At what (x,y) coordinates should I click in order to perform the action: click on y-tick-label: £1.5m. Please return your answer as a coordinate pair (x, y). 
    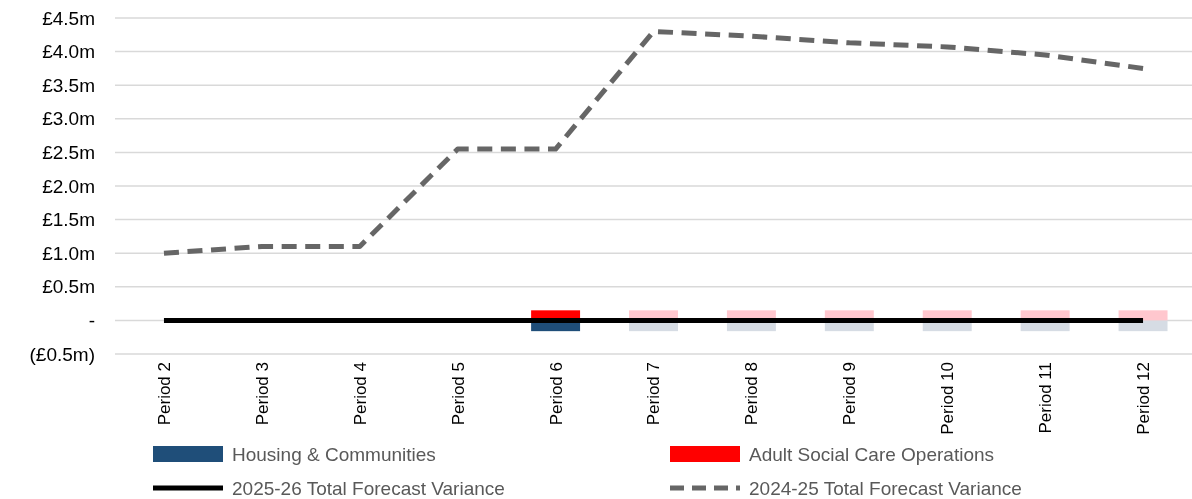
    Looking at the image, I should click on (68, 220).